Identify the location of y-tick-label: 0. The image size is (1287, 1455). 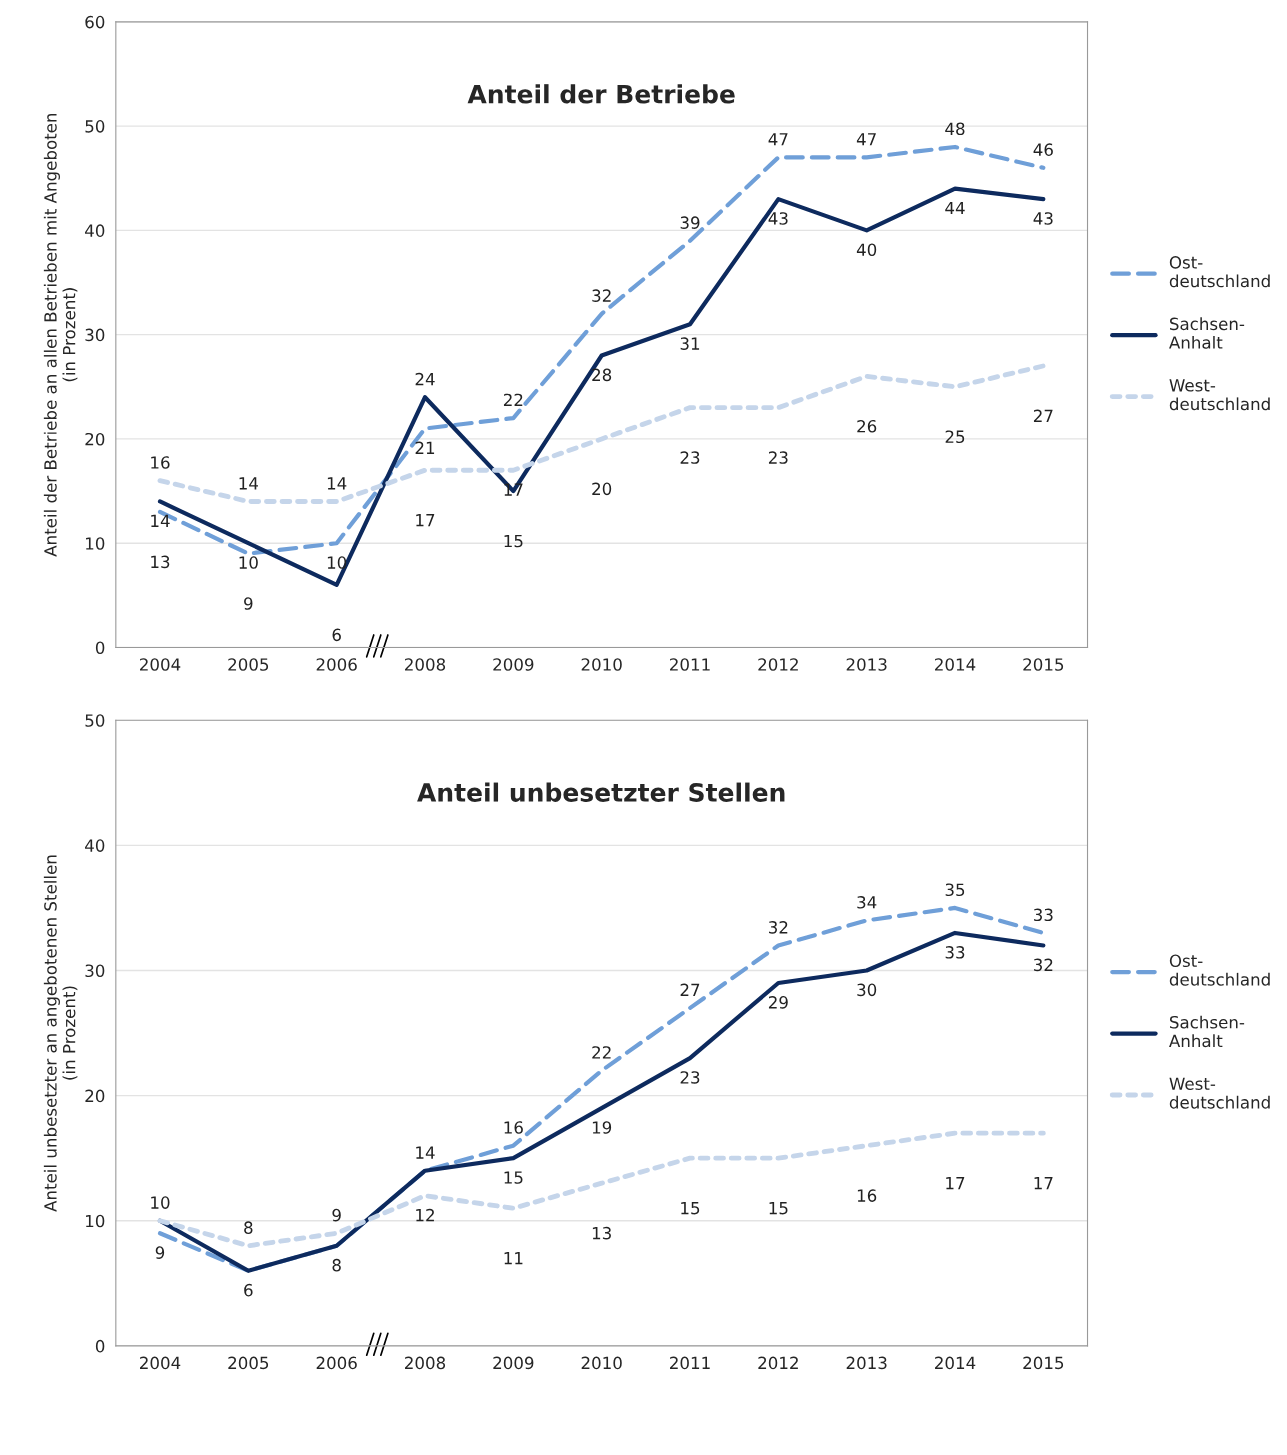
(100, 1346).